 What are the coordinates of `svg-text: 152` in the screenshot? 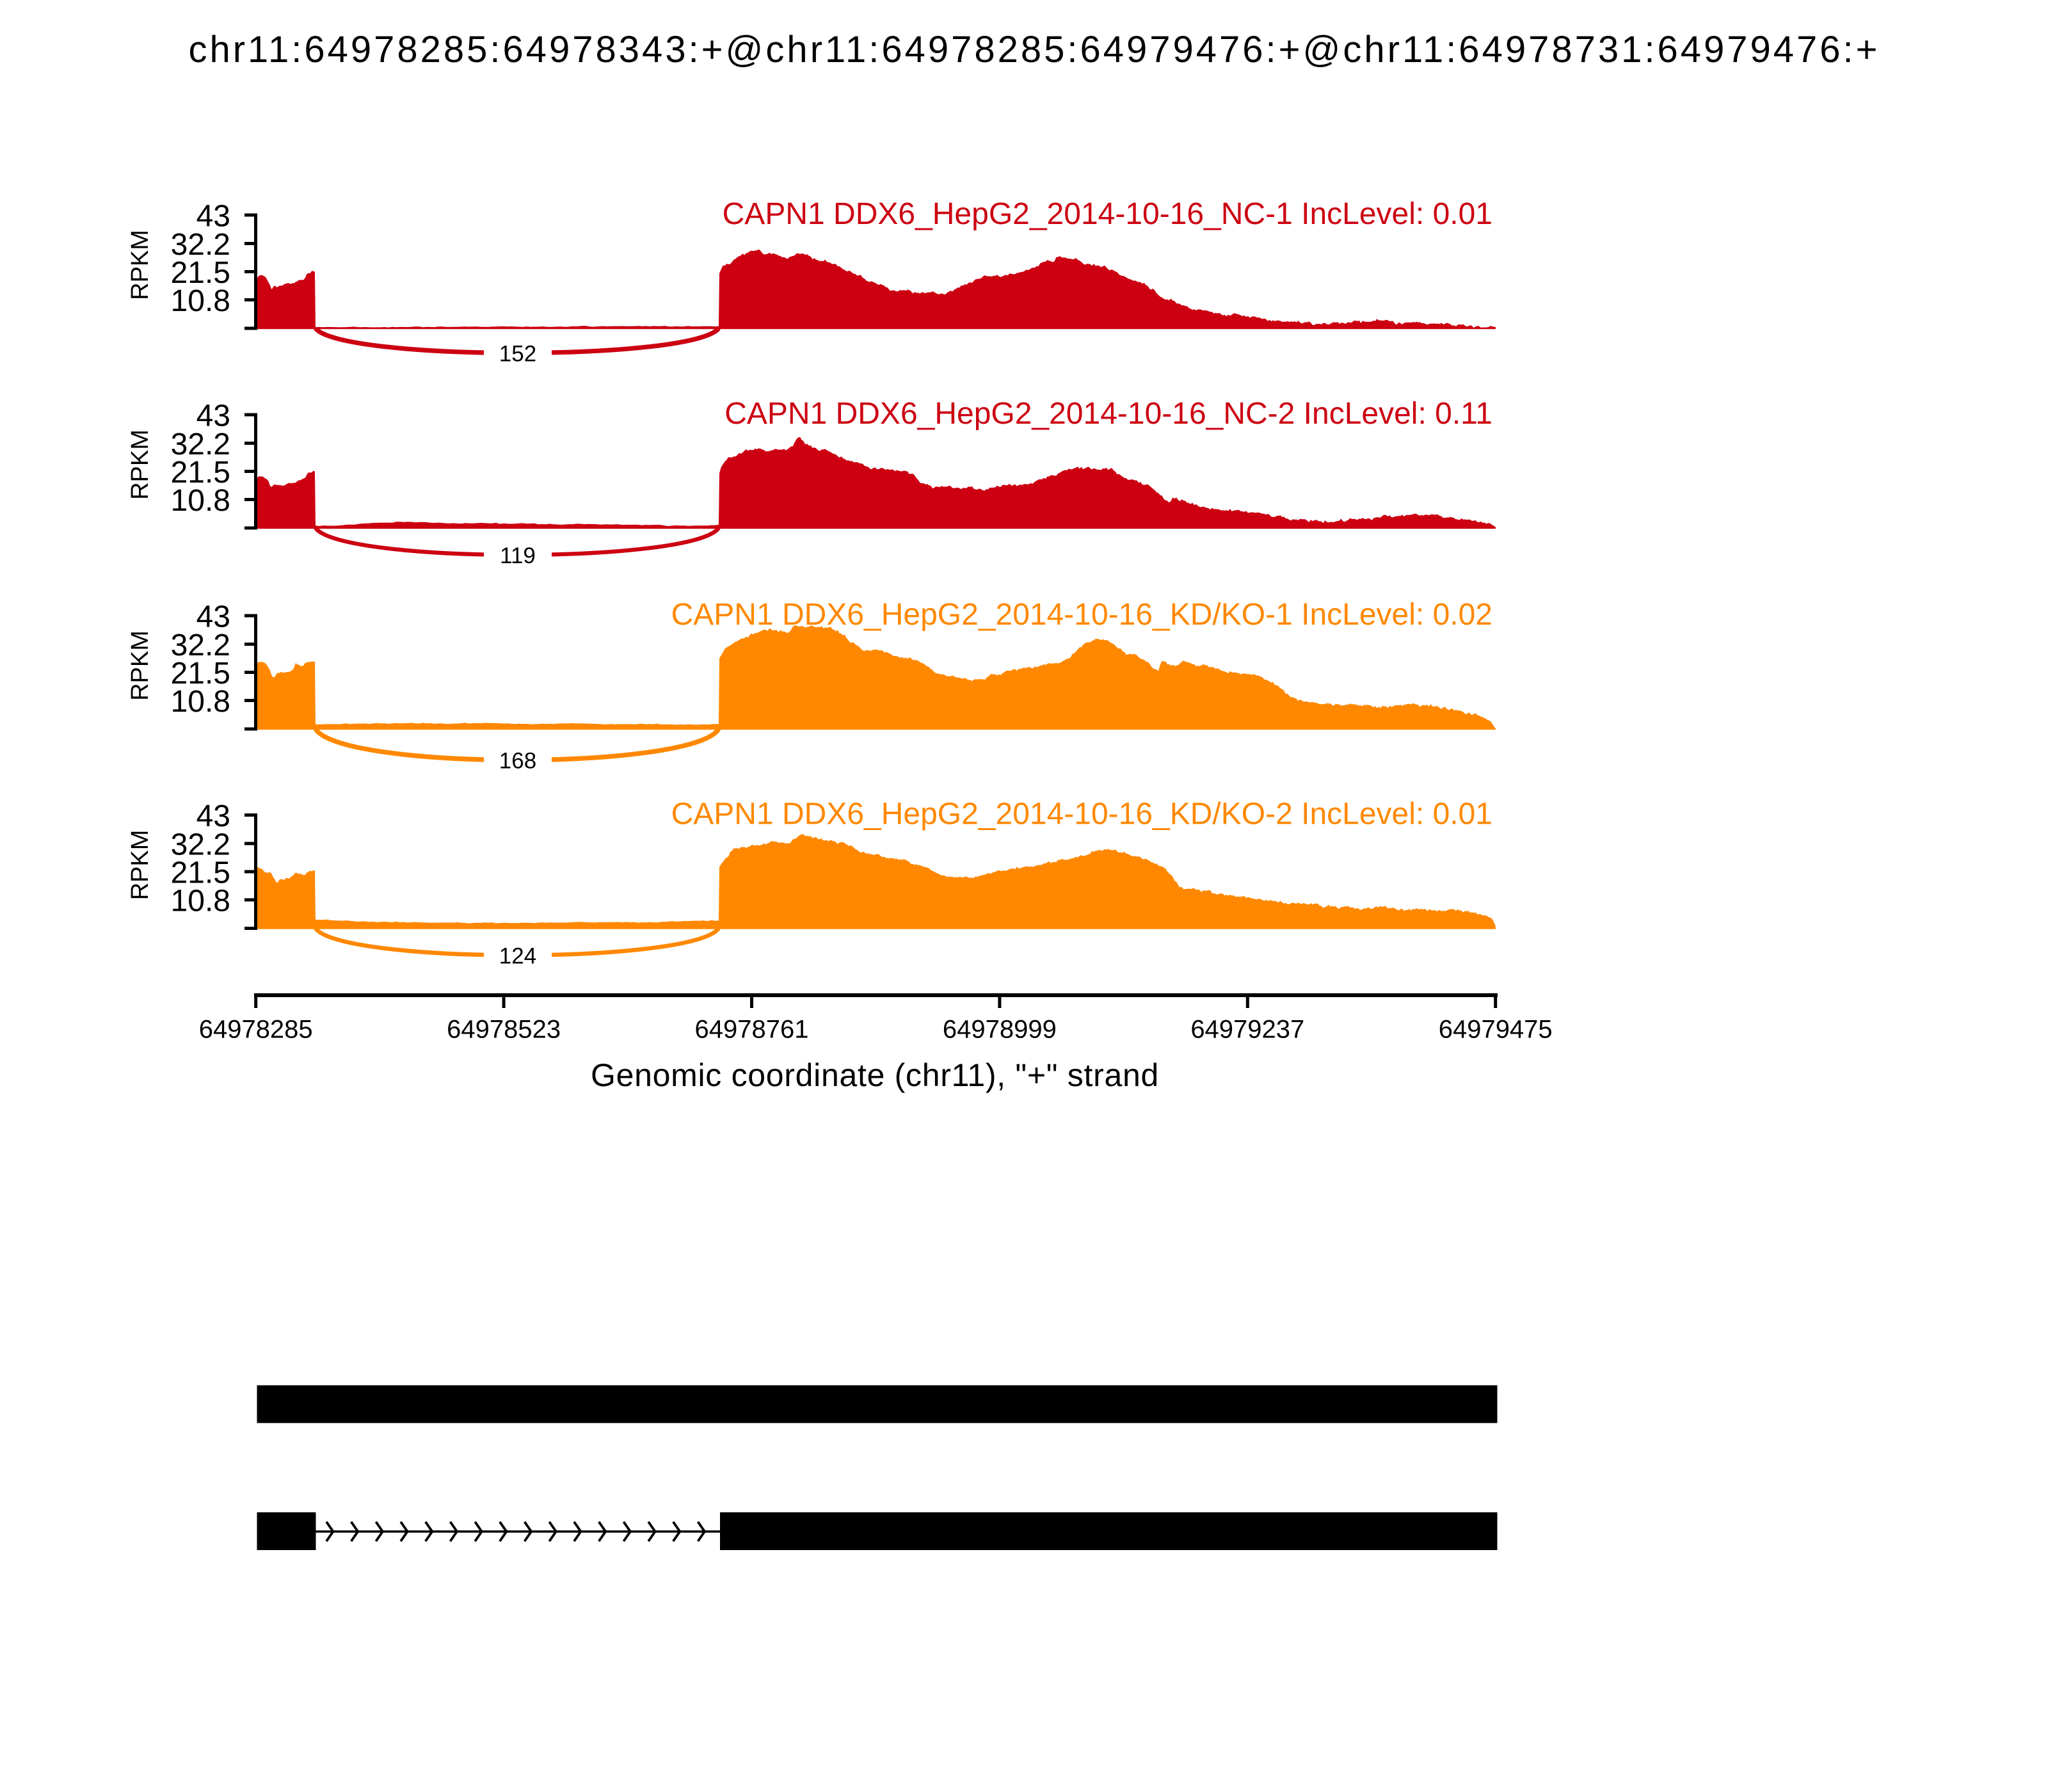 It's located at (517, 353).